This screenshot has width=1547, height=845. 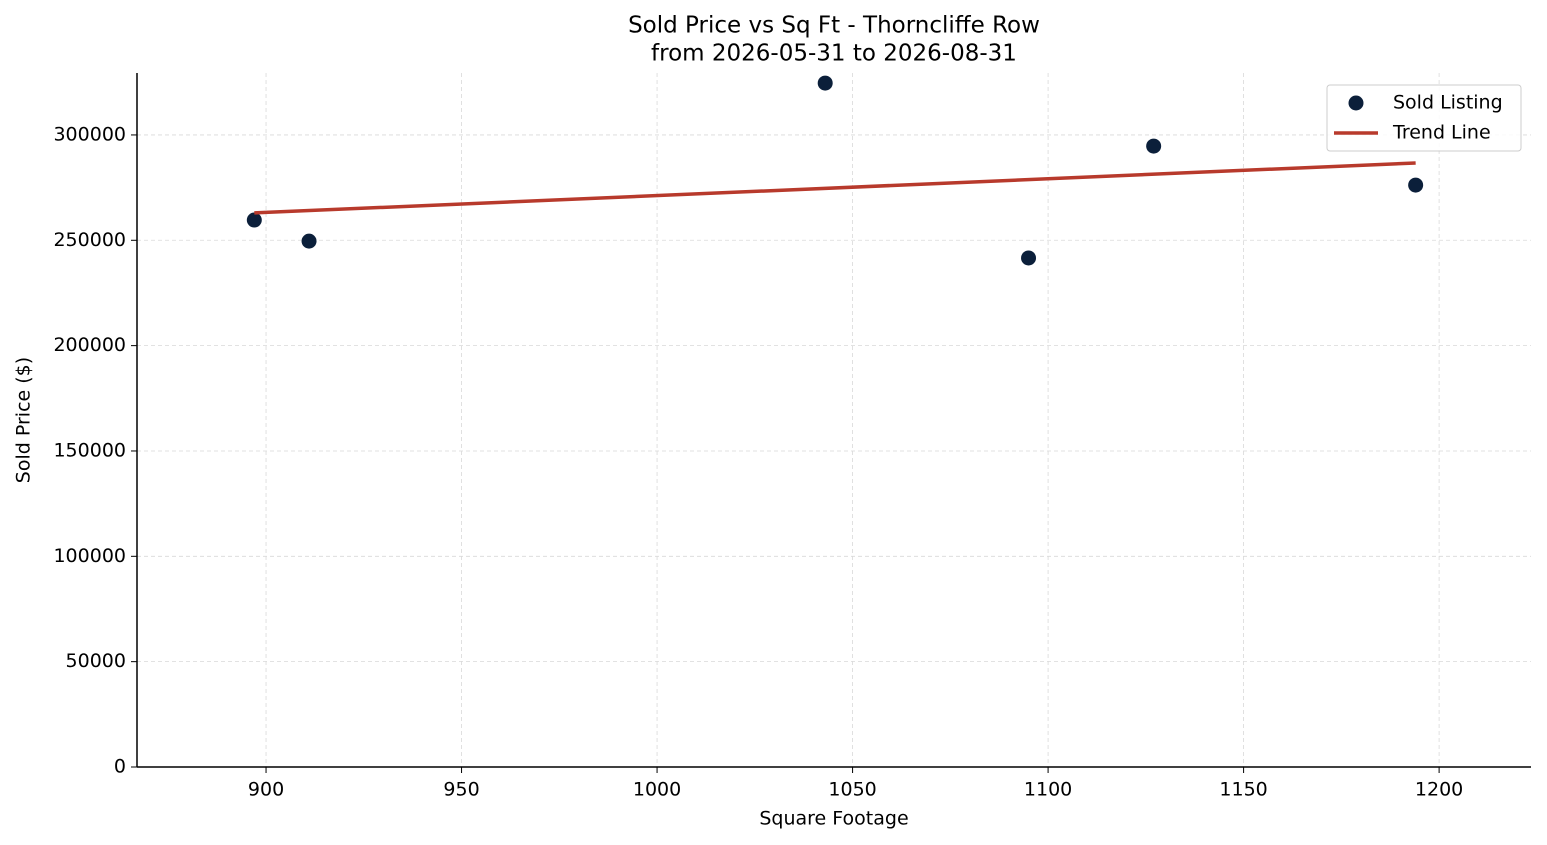 What do you see at coordinates (834, 26) in the screenshot?
I see `chart-title: Sold Price vs Sq Ft - Thorncliffe Row` at bounding box center [834, 26].